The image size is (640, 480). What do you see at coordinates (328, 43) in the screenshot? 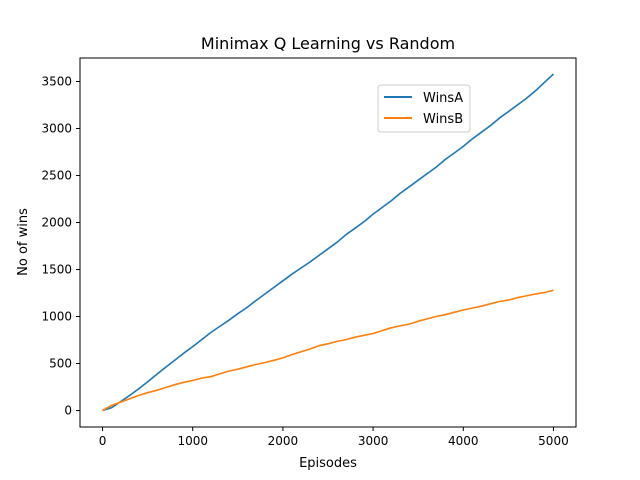
I see `chart-title: Minimax Q Learning vs Random` at bounding box center [328, 43].